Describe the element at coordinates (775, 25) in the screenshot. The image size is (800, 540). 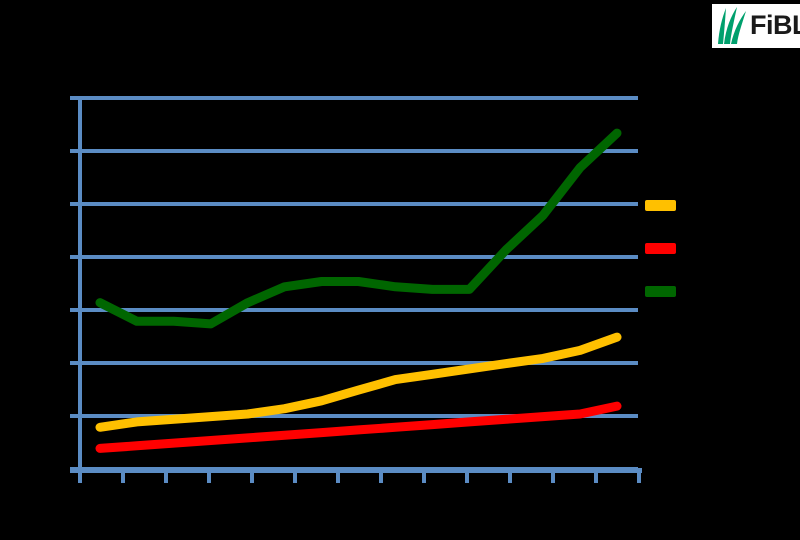
I see `fibl-wordmark: FiBL` at that location.